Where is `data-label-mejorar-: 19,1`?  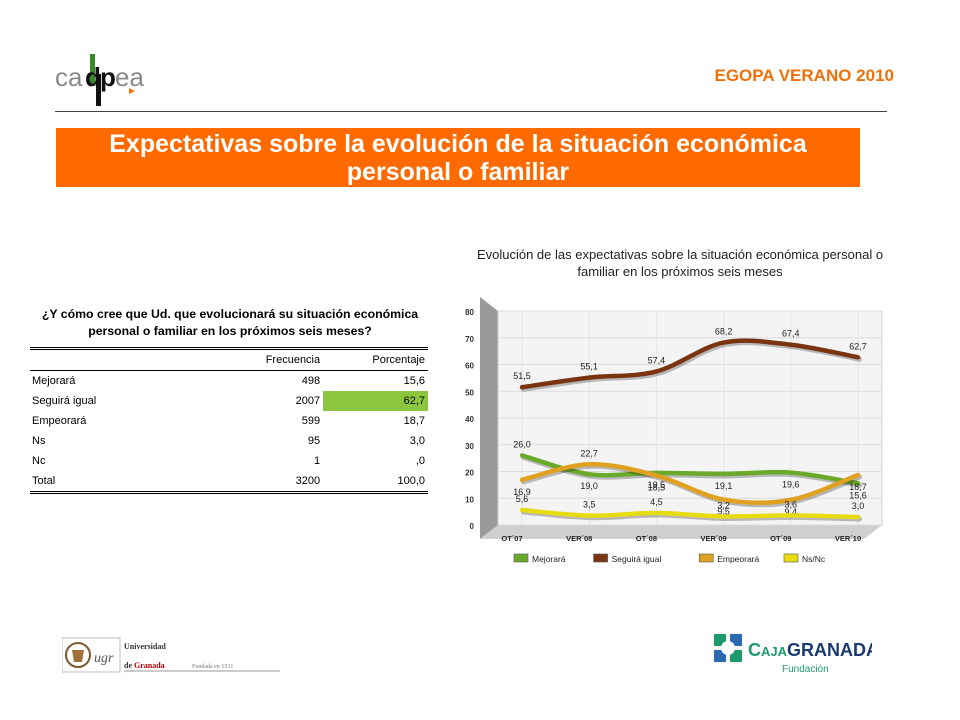 data-label-mejorar-: 19,1 is located at coordinates (724, 486).